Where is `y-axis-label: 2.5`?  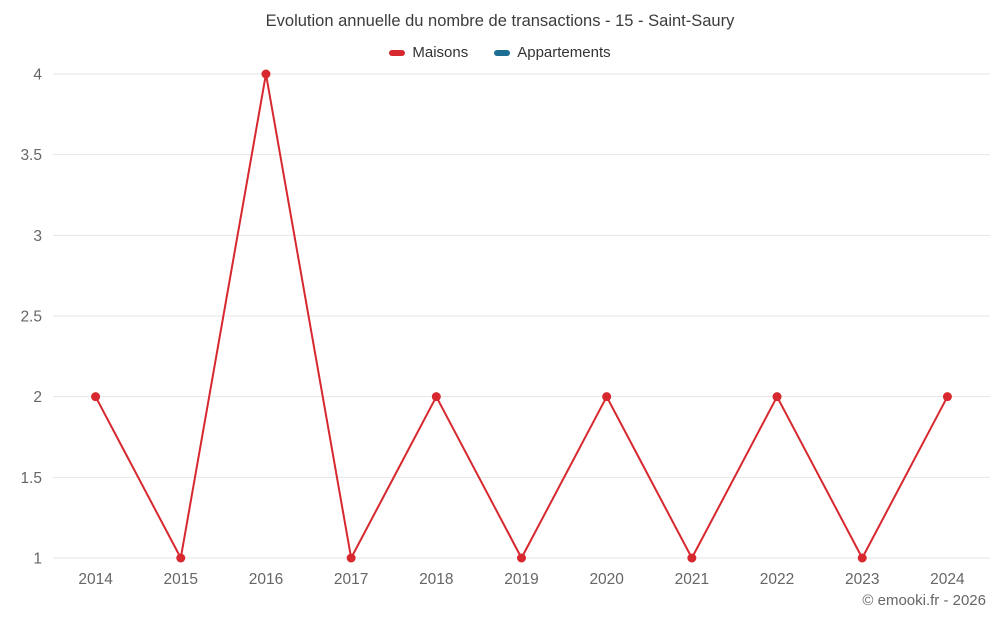
y-axis-label: 2.5 is located at coordinates (31, 317).